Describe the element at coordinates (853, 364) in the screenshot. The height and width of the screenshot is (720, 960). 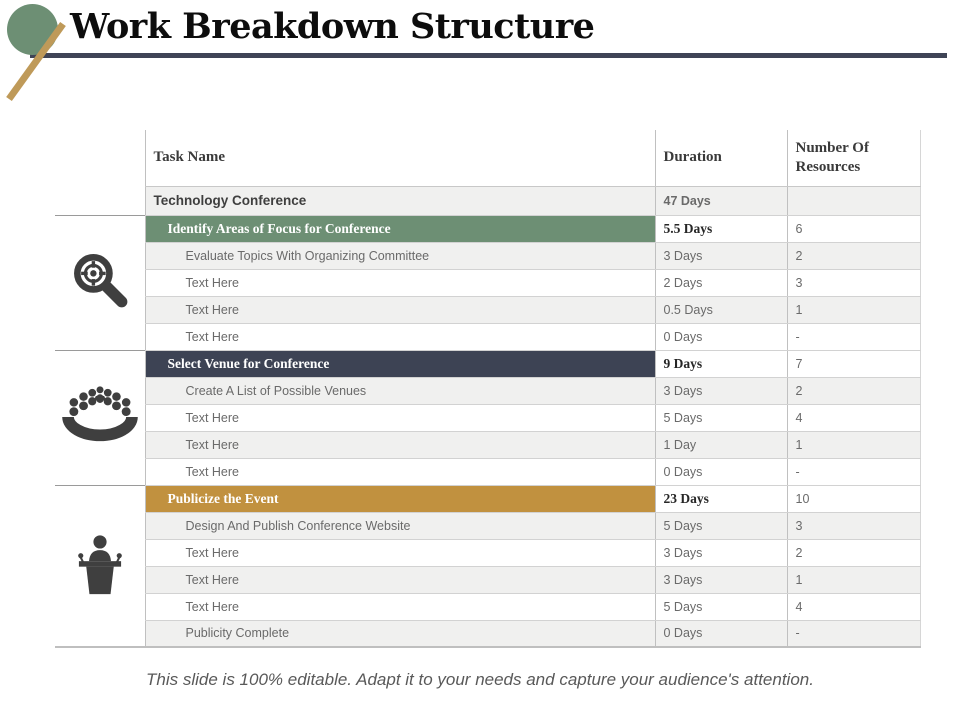
I see `group-resources: 7` at that location.